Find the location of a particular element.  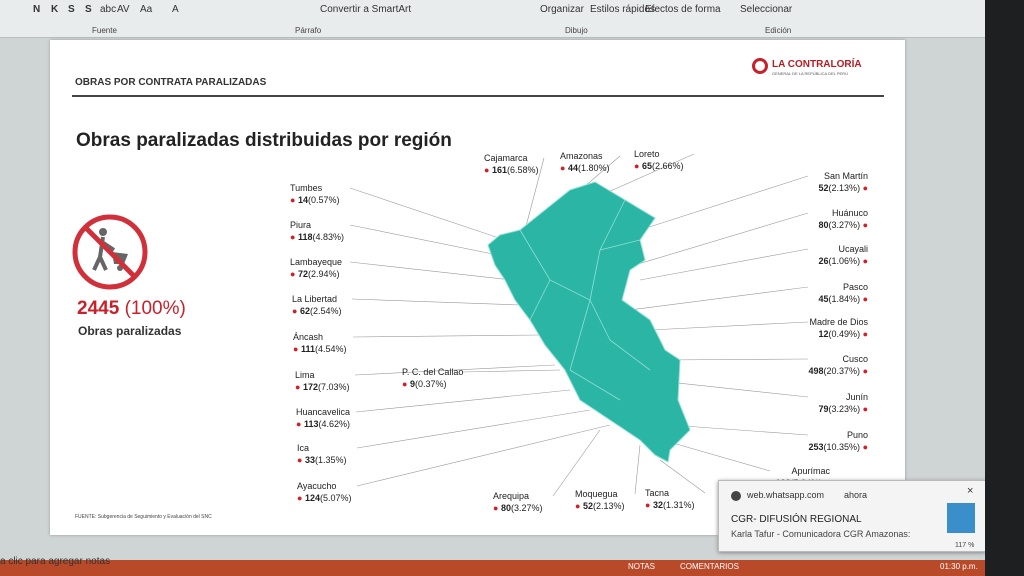

region-value: 26(1.06%) ● is located at coordinates (843, 261).